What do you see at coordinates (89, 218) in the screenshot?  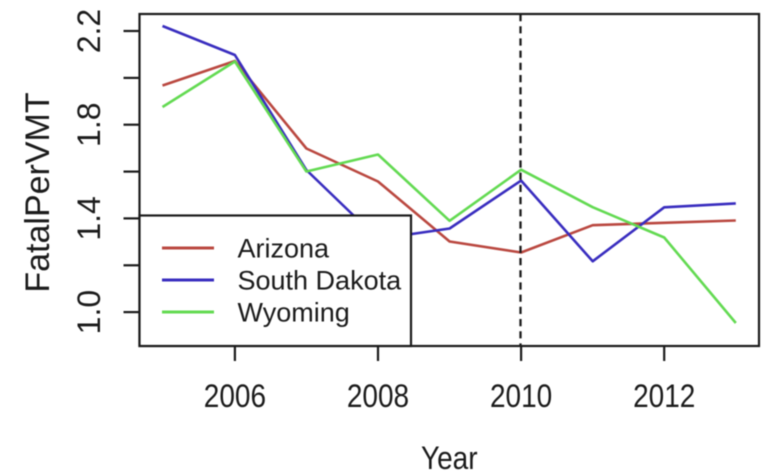 I see `svg-text: 1.4` at bounding box center [89, 218].